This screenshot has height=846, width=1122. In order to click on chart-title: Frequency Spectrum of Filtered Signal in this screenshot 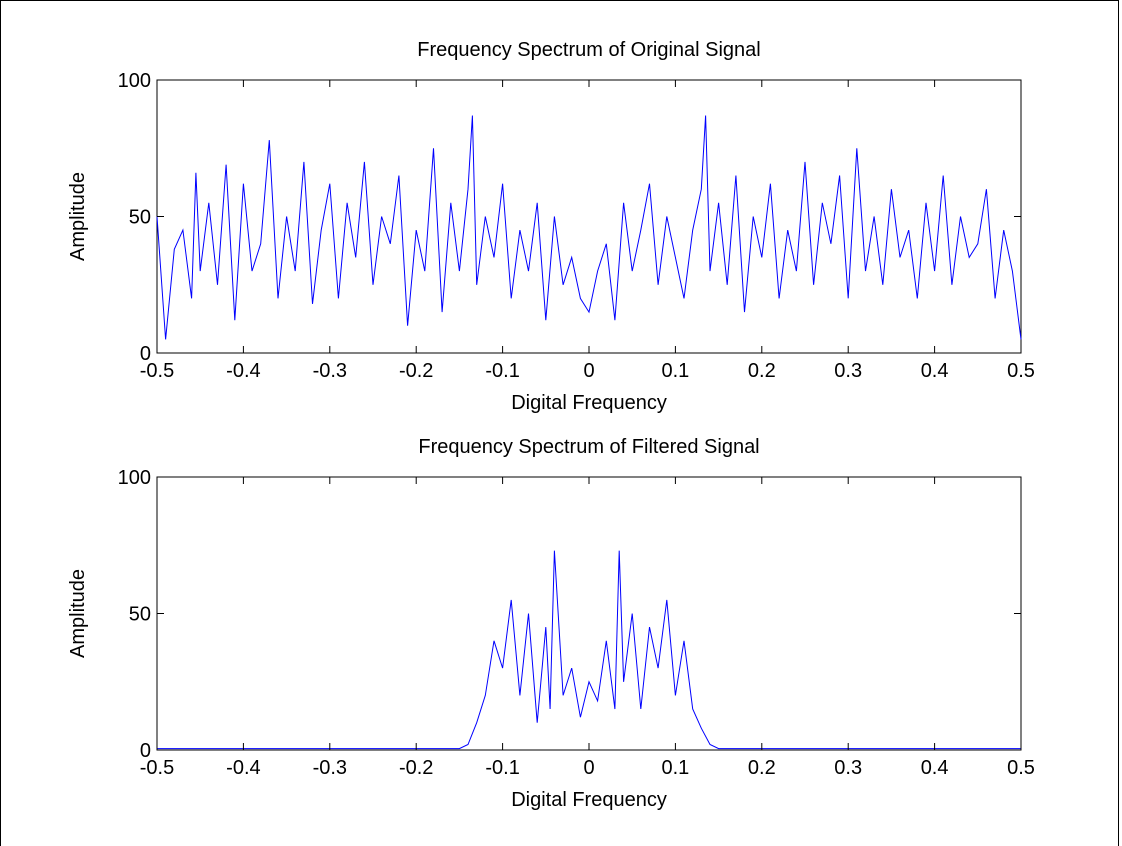, I will do `click(588, 447)`.